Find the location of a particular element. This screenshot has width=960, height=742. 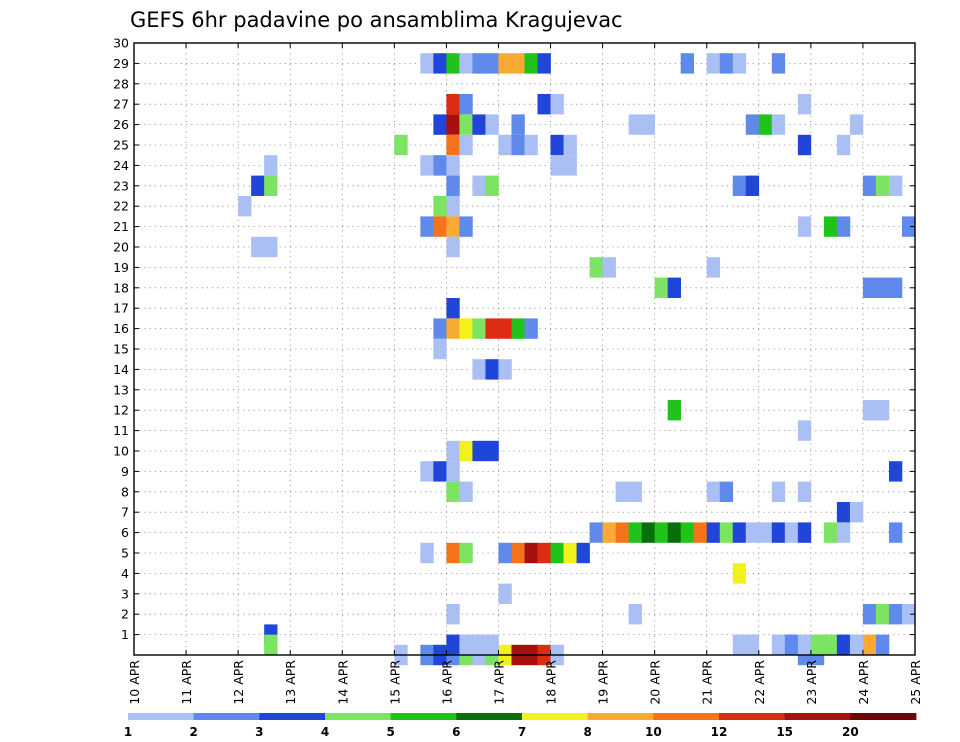

y-tick-label: 13 is located at coordinates (121, 389).